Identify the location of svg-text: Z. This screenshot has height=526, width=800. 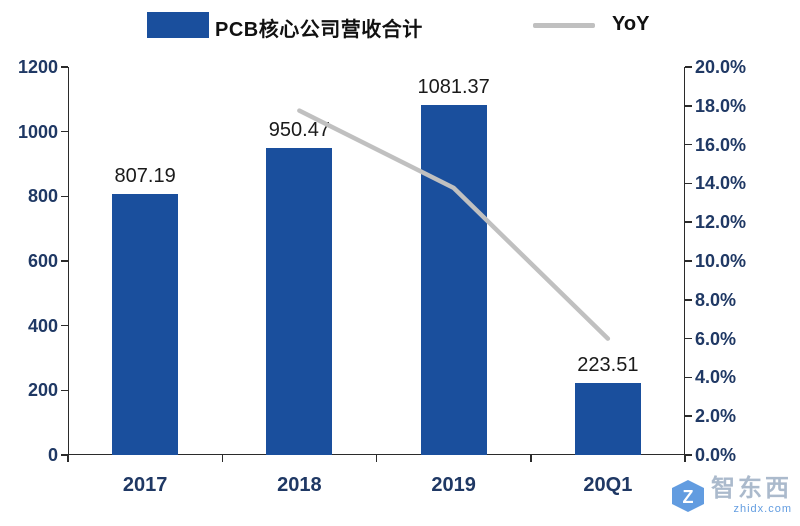
(688, 497).